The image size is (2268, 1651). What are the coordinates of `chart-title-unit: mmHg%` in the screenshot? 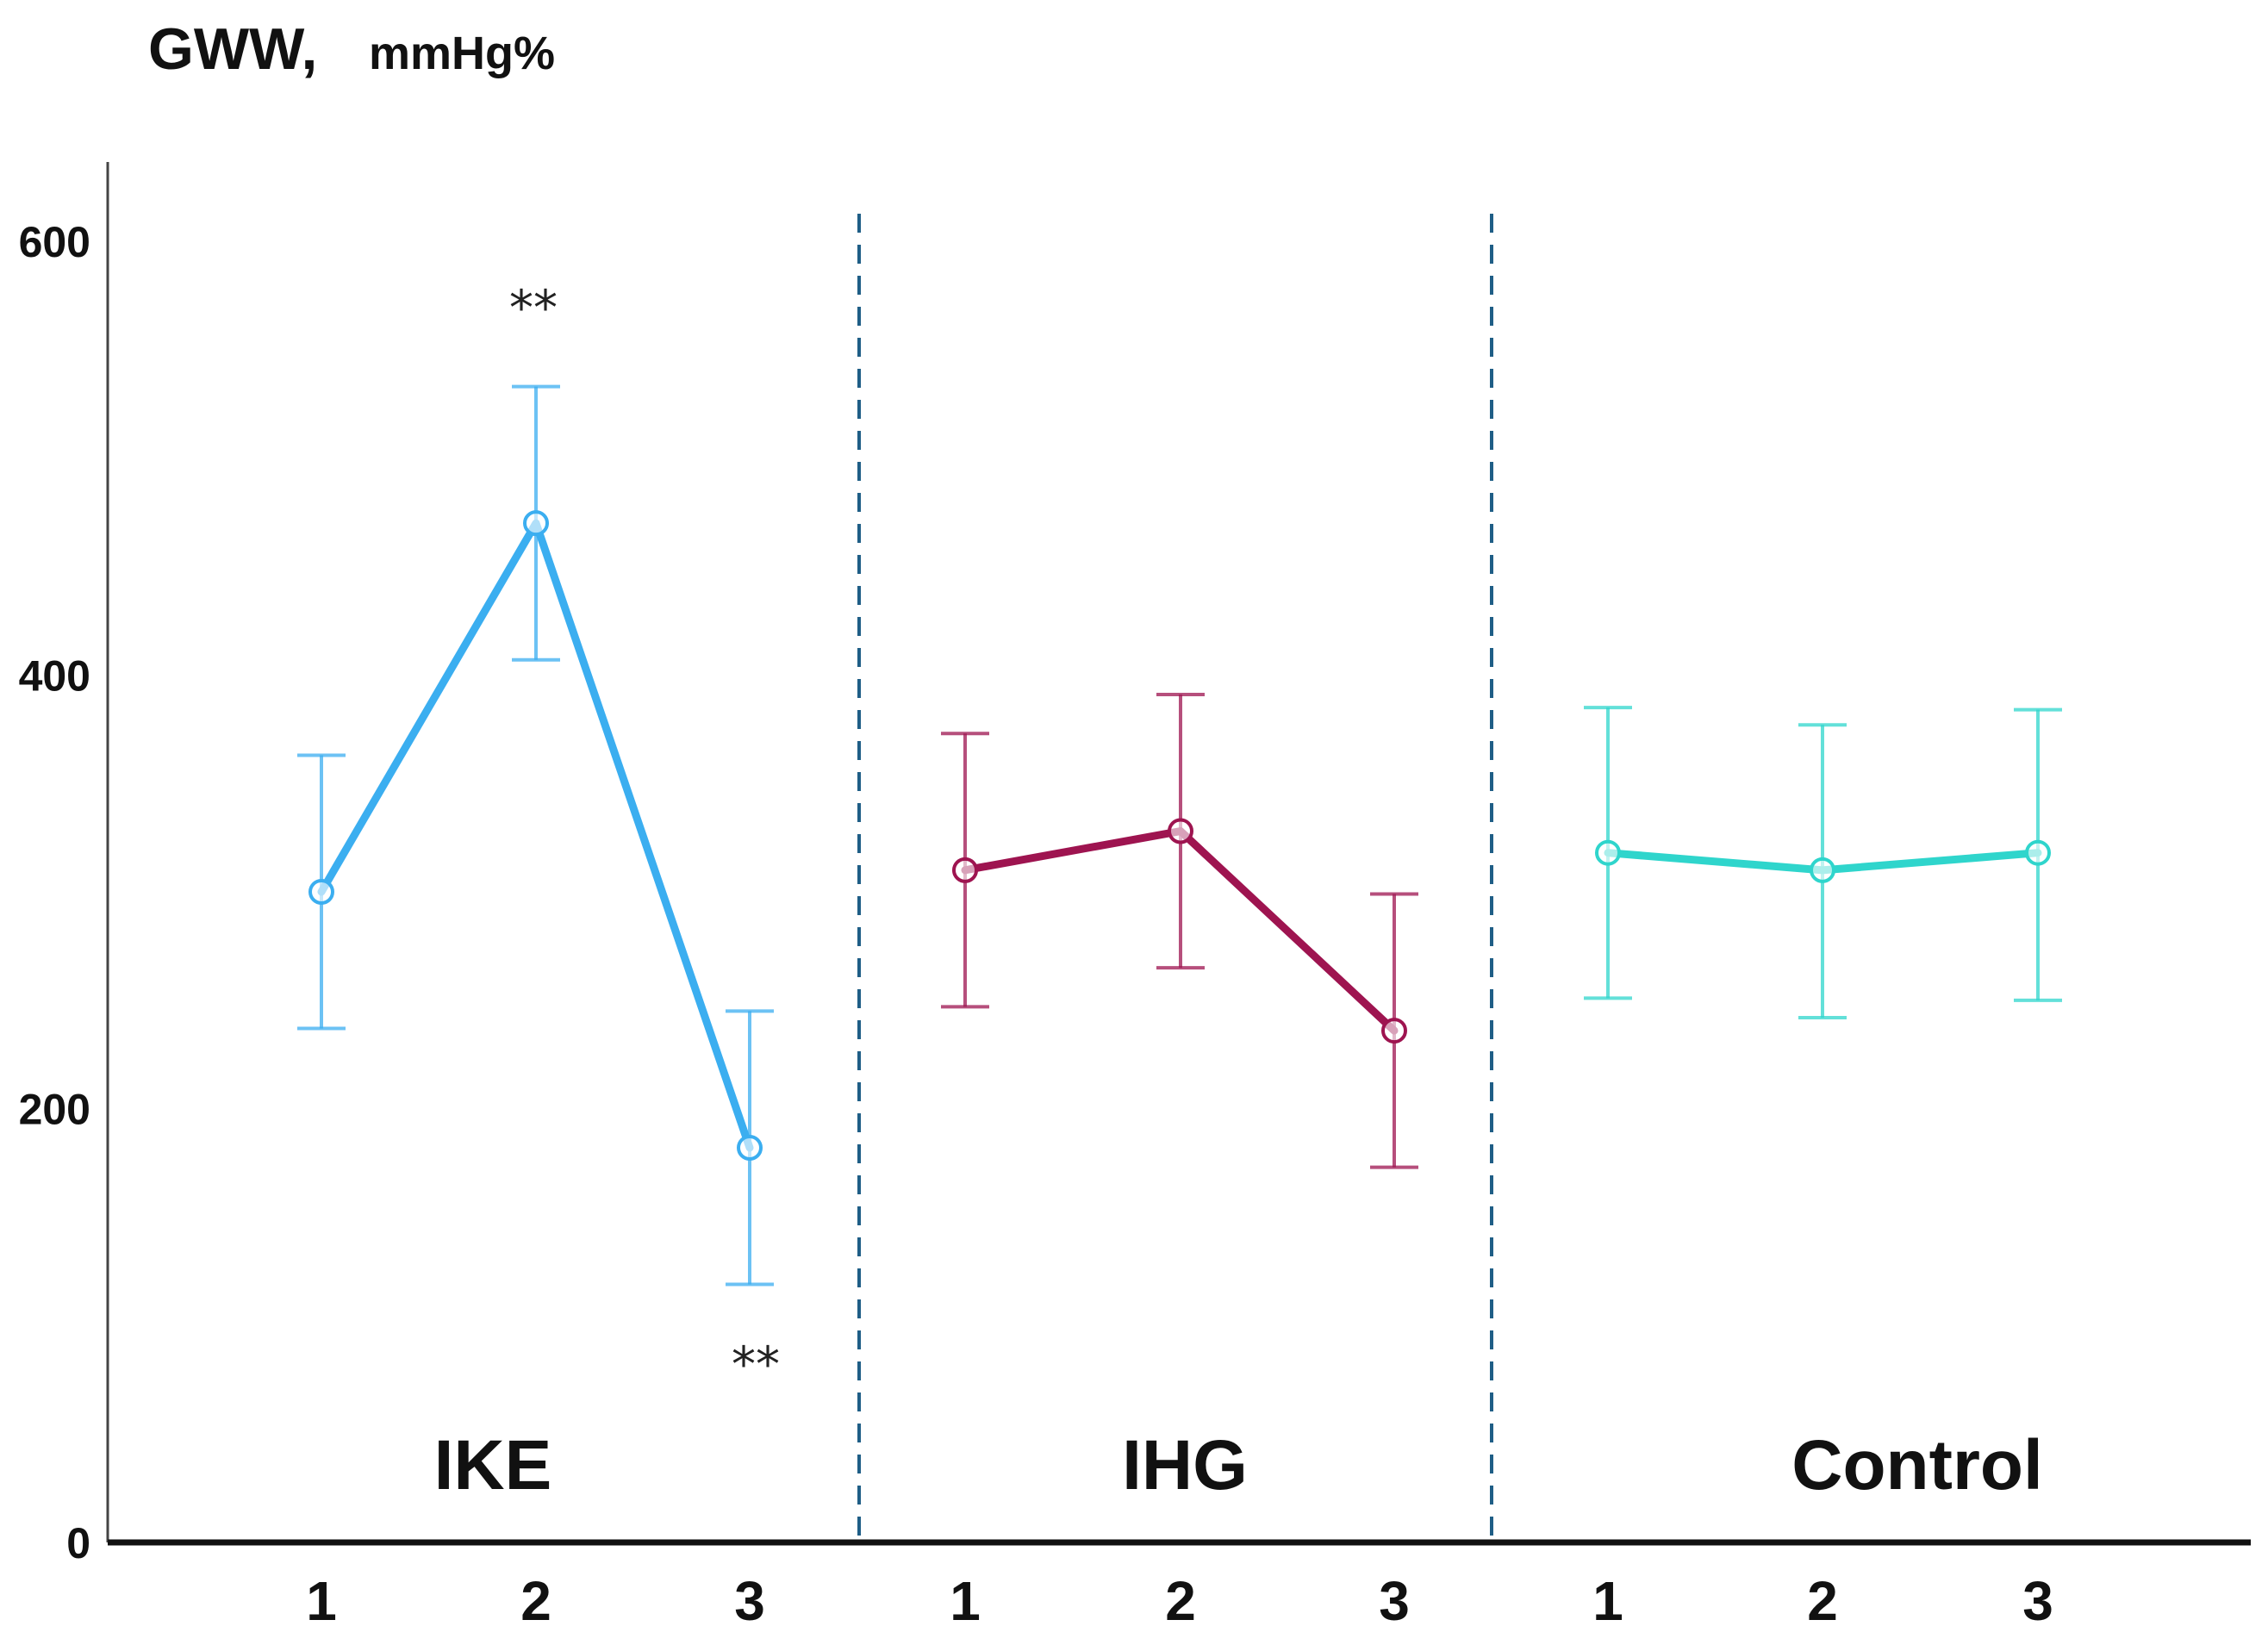 It's located at (462, 54).